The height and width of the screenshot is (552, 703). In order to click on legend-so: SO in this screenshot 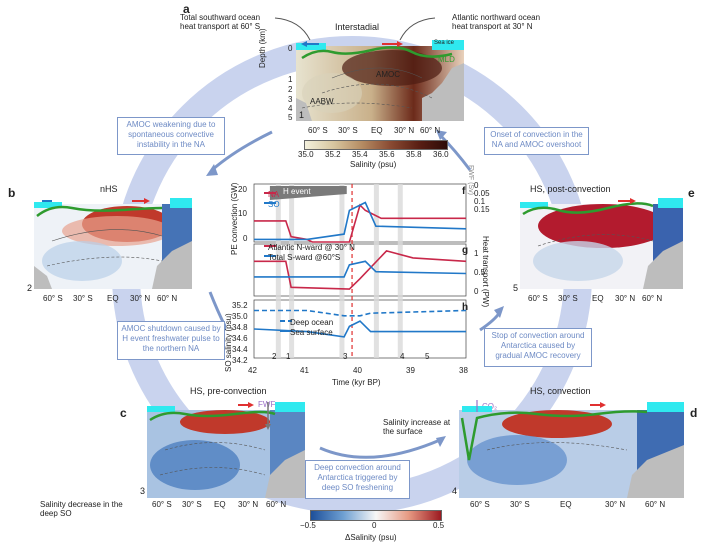, I will do `click(274, 204)`.